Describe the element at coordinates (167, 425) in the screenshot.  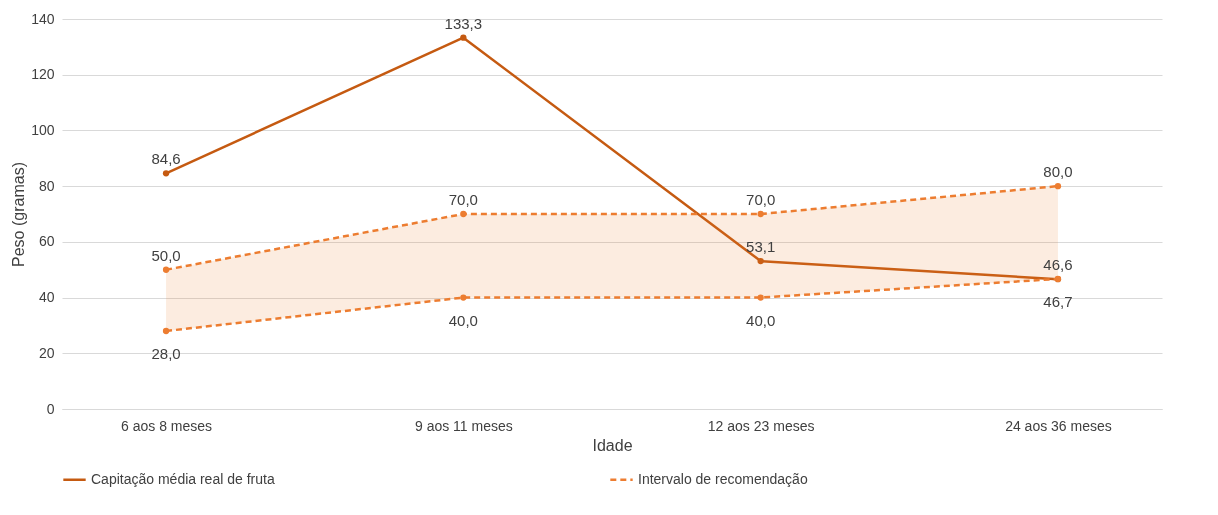
I see `x-tick-label: 6 aos 8 meses` at that location.